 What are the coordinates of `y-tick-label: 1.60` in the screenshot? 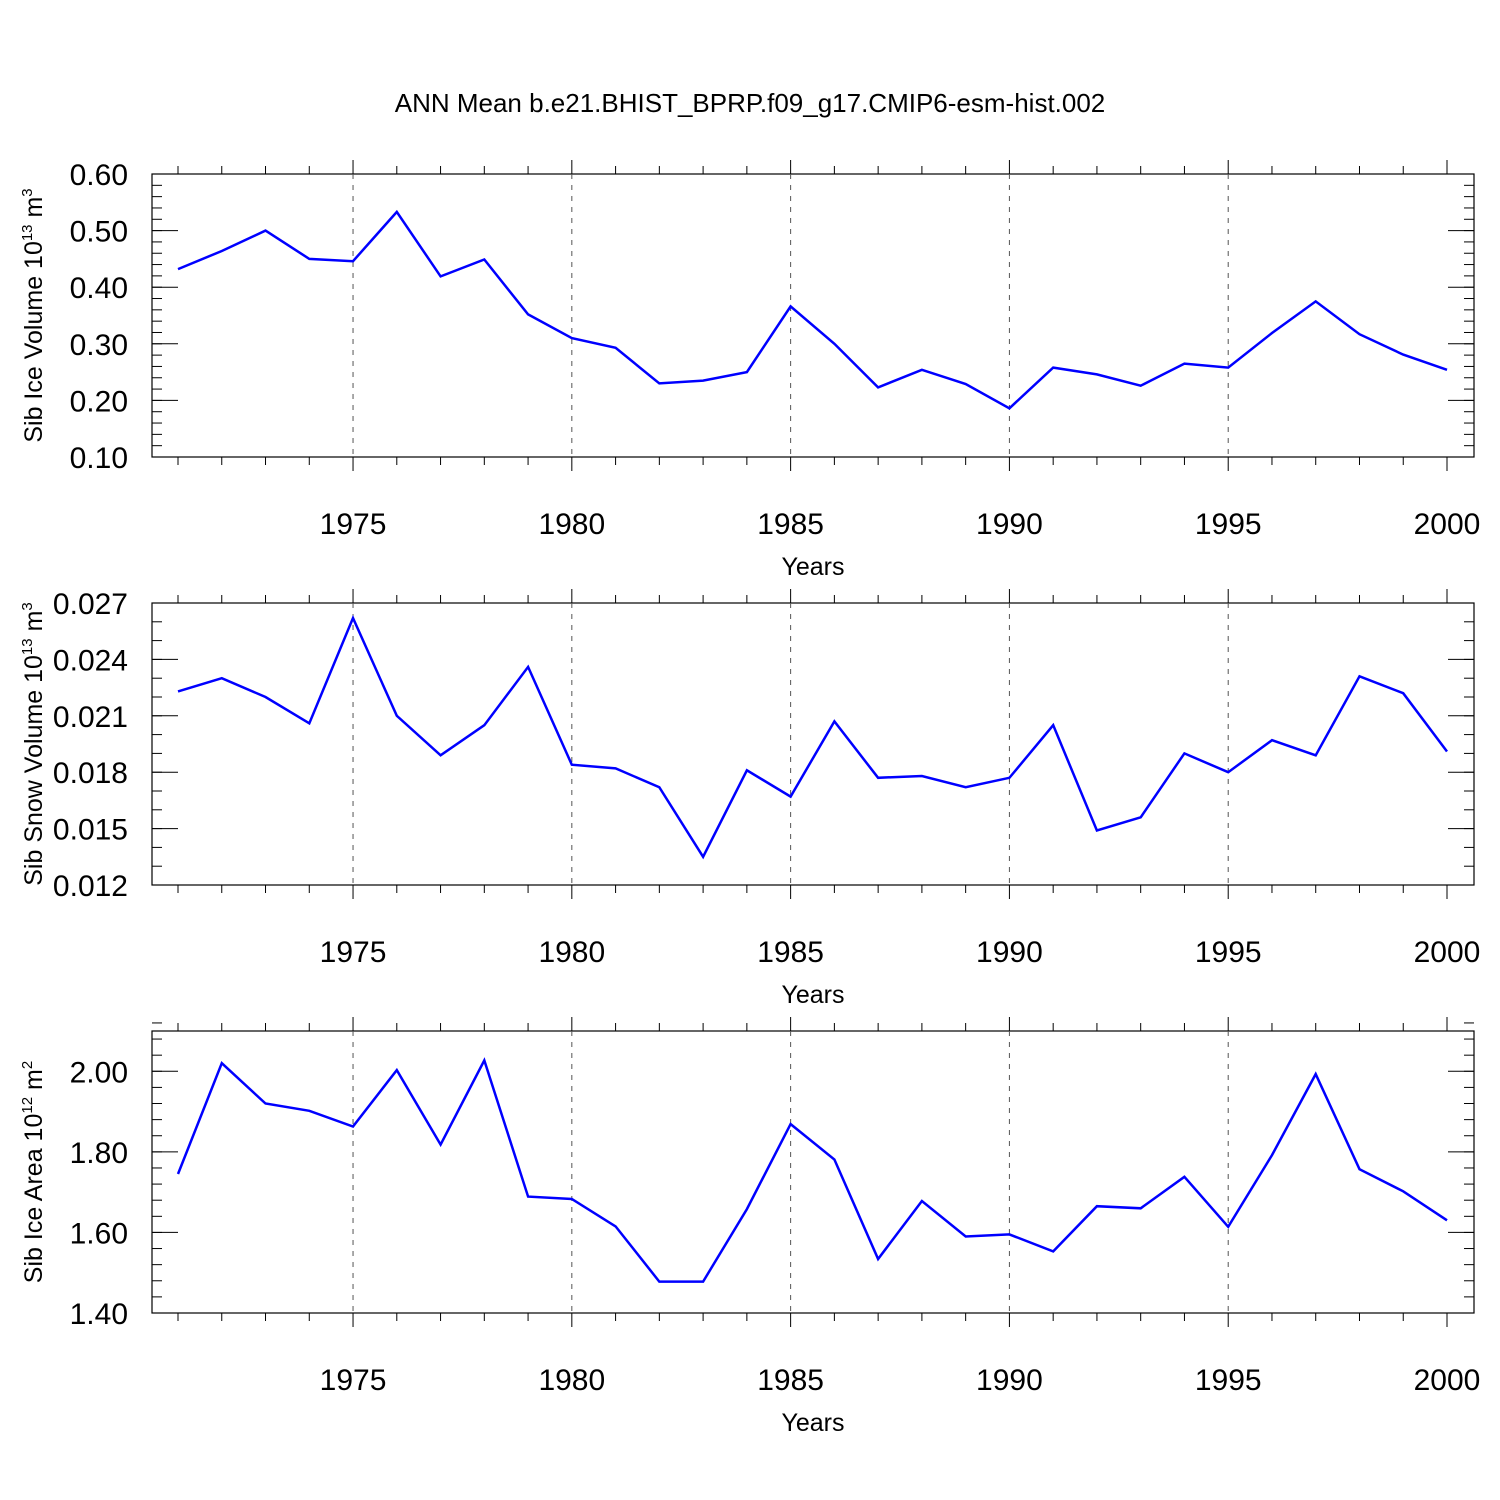 It's located at (99, 1233).